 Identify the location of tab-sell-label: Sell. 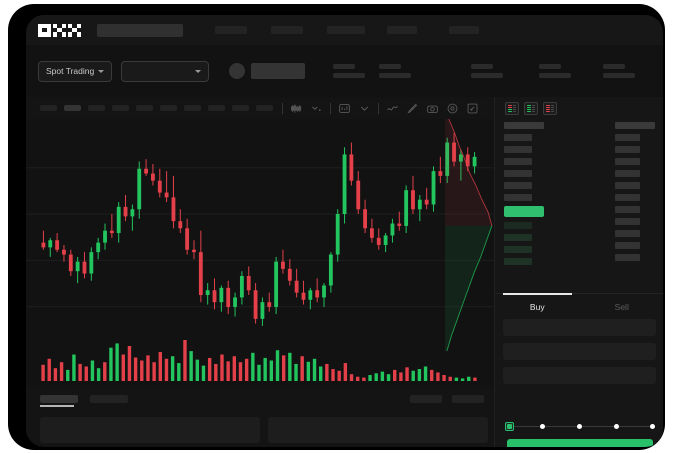
(621, 306).